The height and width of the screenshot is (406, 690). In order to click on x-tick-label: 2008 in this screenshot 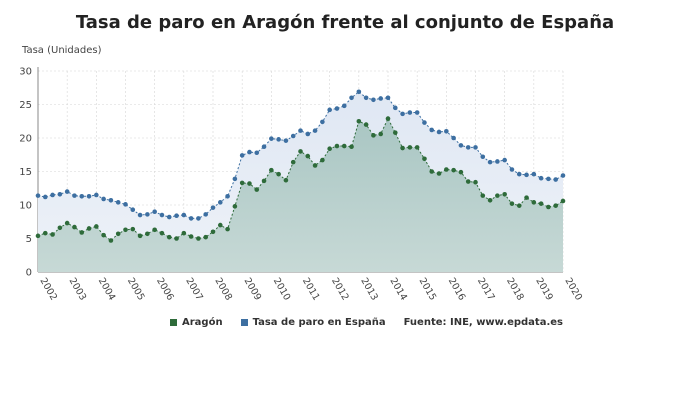, I will do `click(223, 289)`.